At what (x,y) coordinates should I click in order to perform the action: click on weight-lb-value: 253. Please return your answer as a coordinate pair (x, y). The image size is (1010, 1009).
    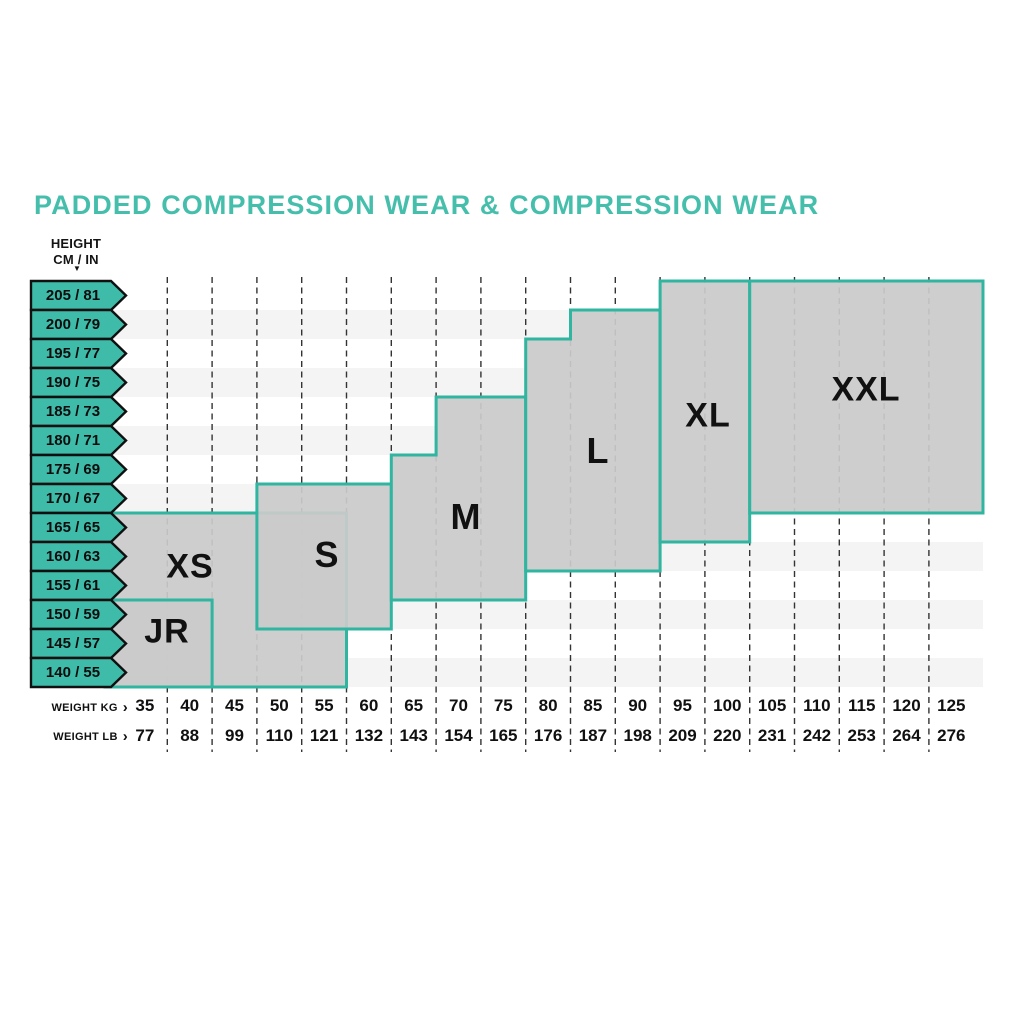
    Looking at the image, I should click on (861, 735).